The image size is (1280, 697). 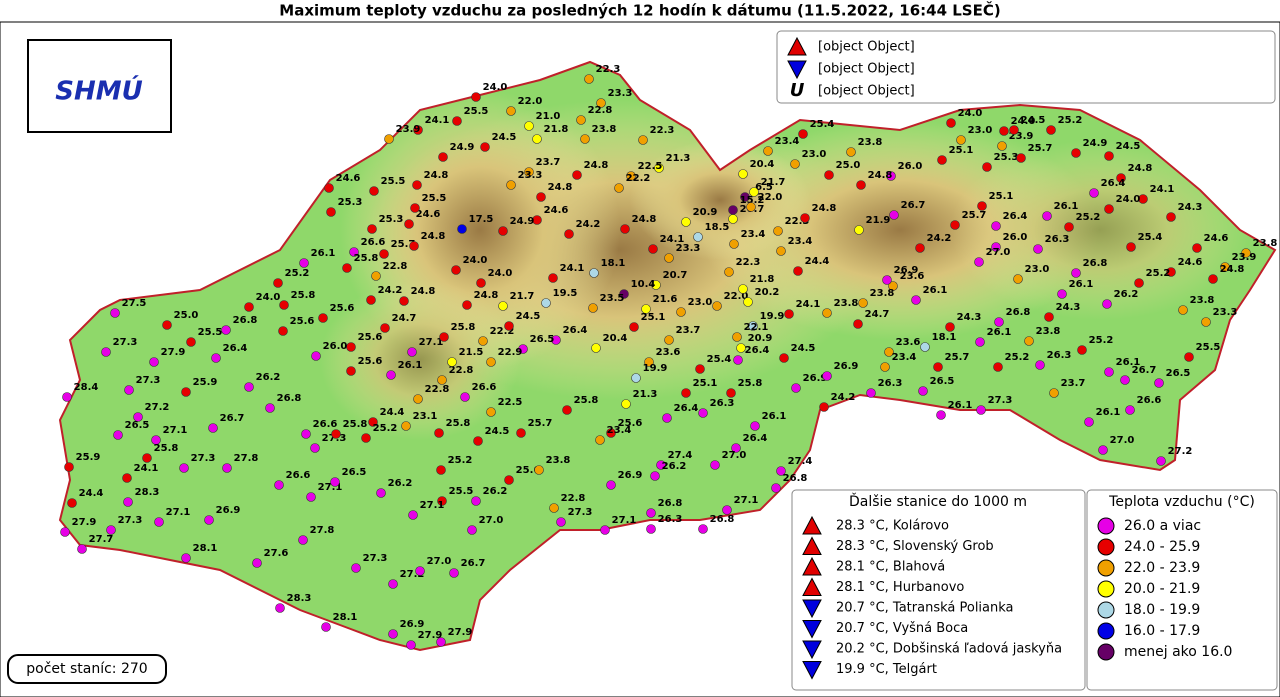 I want to click on station-value: 26.6, so click(x=325, y=424).